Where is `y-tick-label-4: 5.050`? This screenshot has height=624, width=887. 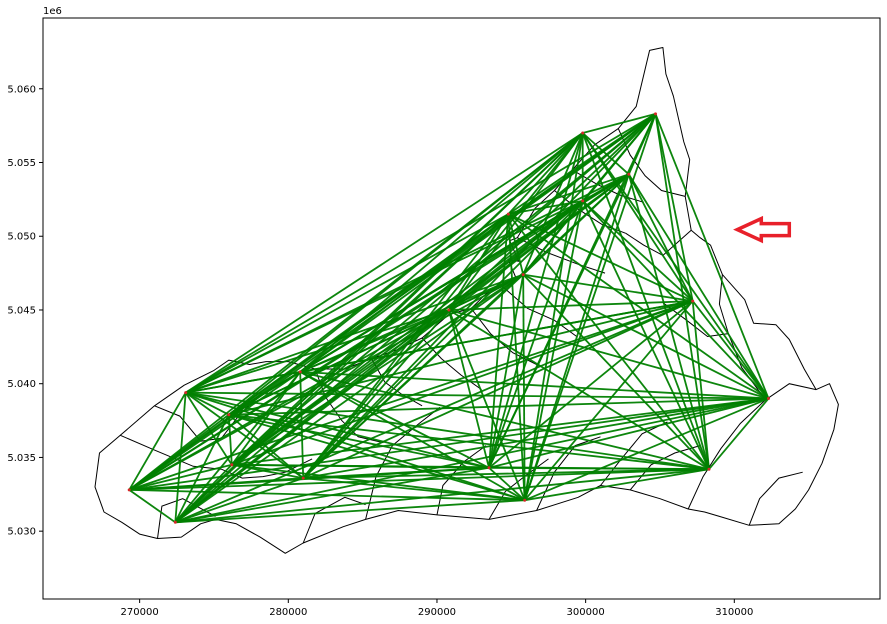
y-tick-label-4: 5.050 is located at coordinates (21, 237).